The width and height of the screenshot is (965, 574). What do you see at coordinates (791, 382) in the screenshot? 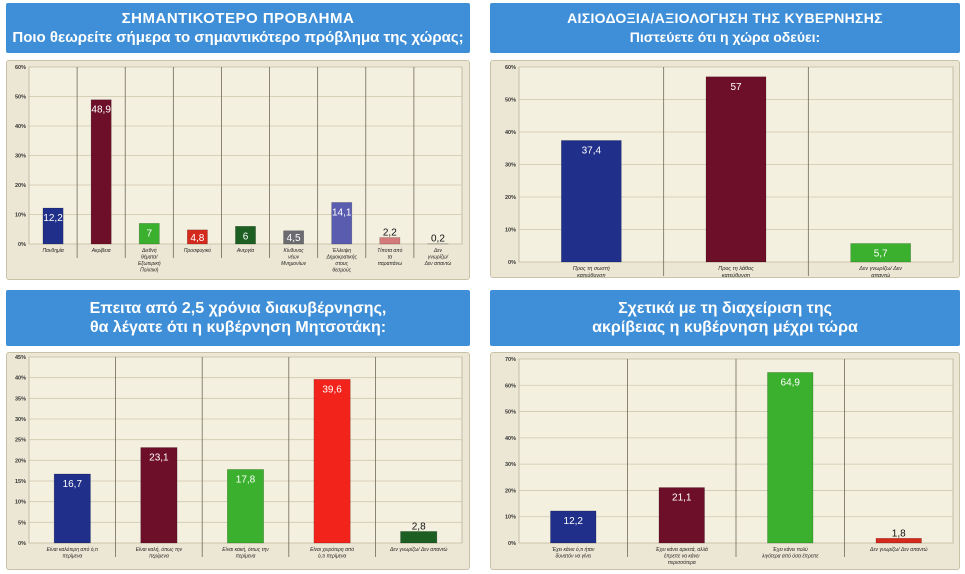
I see `data-label: 64,9` at bounding box center [791, 382].